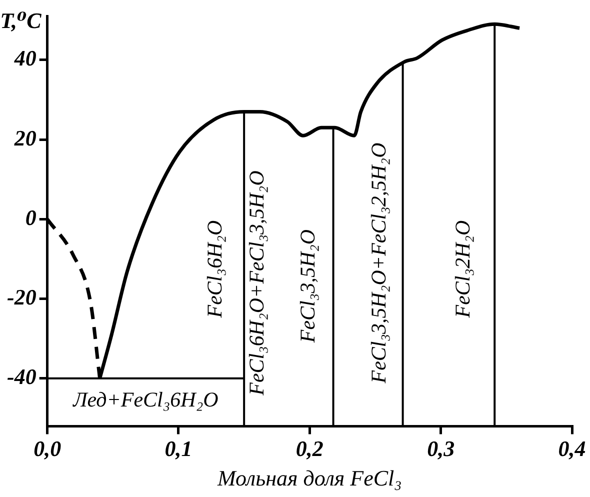 This screenshot has height=497, width=590. Describe the element at coordinates (178, 449) in the screenshot. I see `x-tick-label: 0,1` at that location.